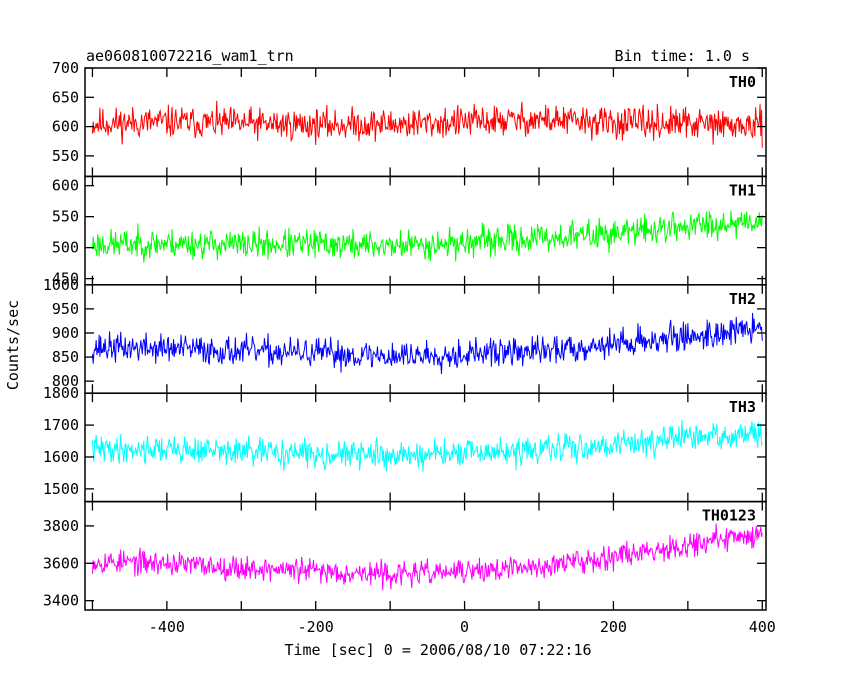 The width and height of the screenshot is (850, 680). What do you see at coordinates (427, 445) in the screenshot?
I see `series-th3` at bounding box center [427, 445].